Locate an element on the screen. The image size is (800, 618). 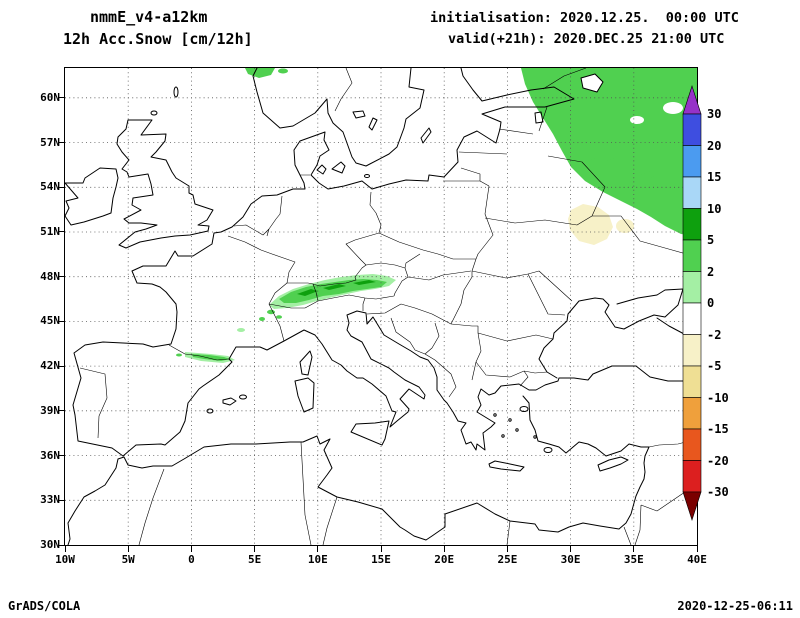
island-funen is located at coordinates (321, 169).